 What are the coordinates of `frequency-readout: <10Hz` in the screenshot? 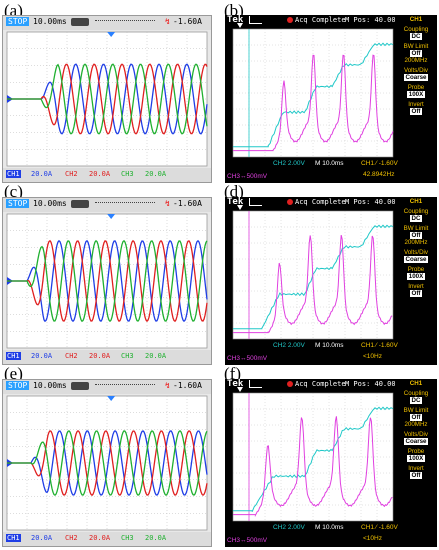 It's located at (372, 538).